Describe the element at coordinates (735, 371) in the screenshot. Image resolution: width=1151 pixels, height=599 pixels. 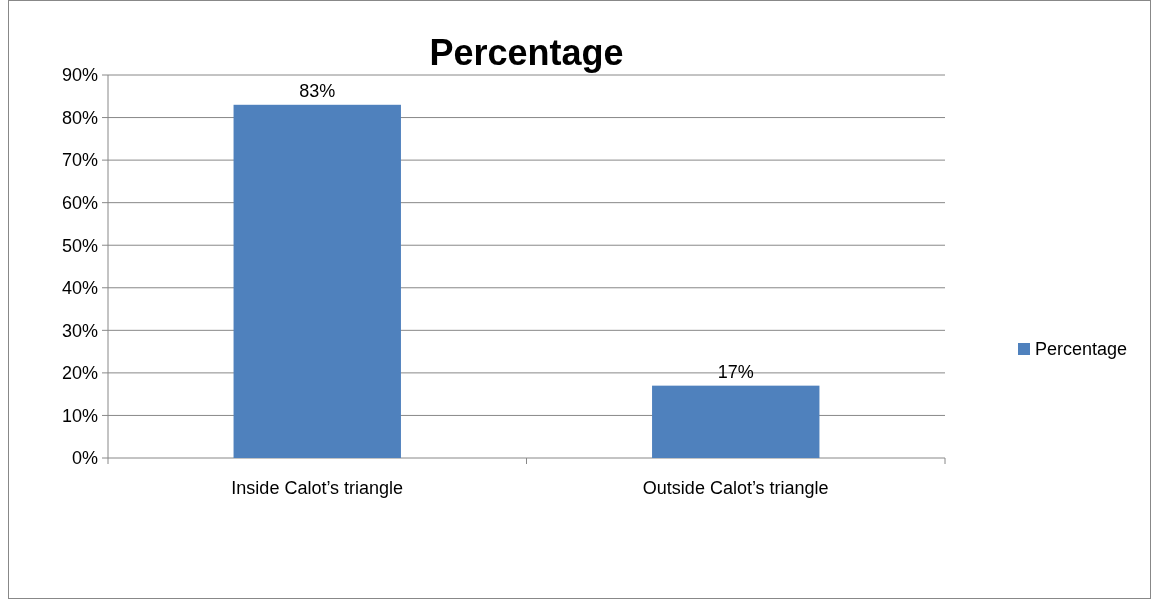
I see `data-label: 17%` at that location.